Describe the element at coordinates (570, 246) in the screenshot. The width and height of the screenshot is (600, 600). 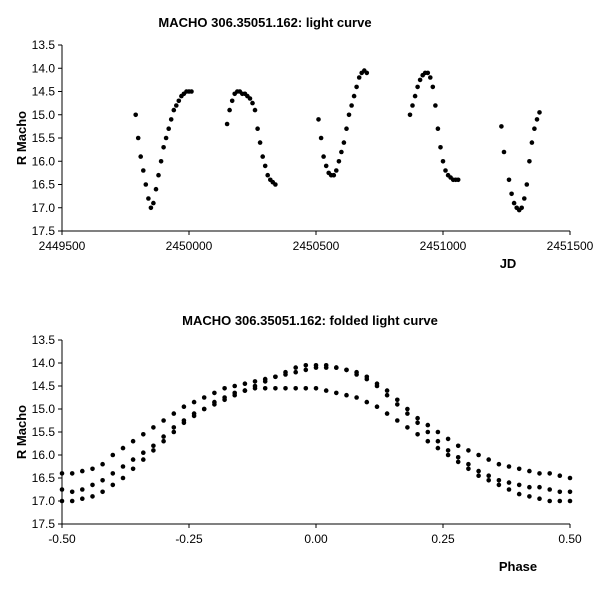
I see `x-tick-label: 2451500` at that location.